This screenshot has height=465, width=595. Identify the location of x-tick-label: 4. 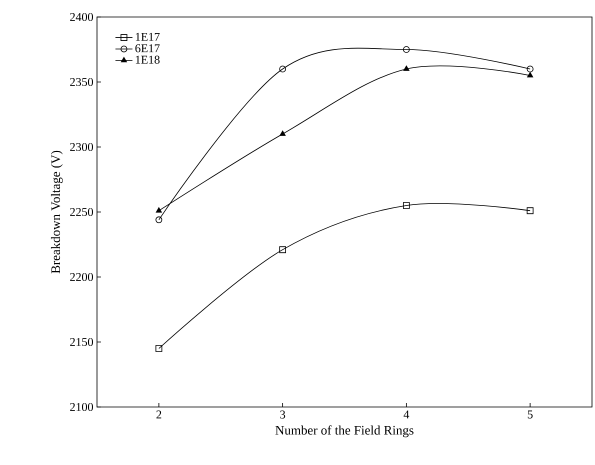
(407, 414).